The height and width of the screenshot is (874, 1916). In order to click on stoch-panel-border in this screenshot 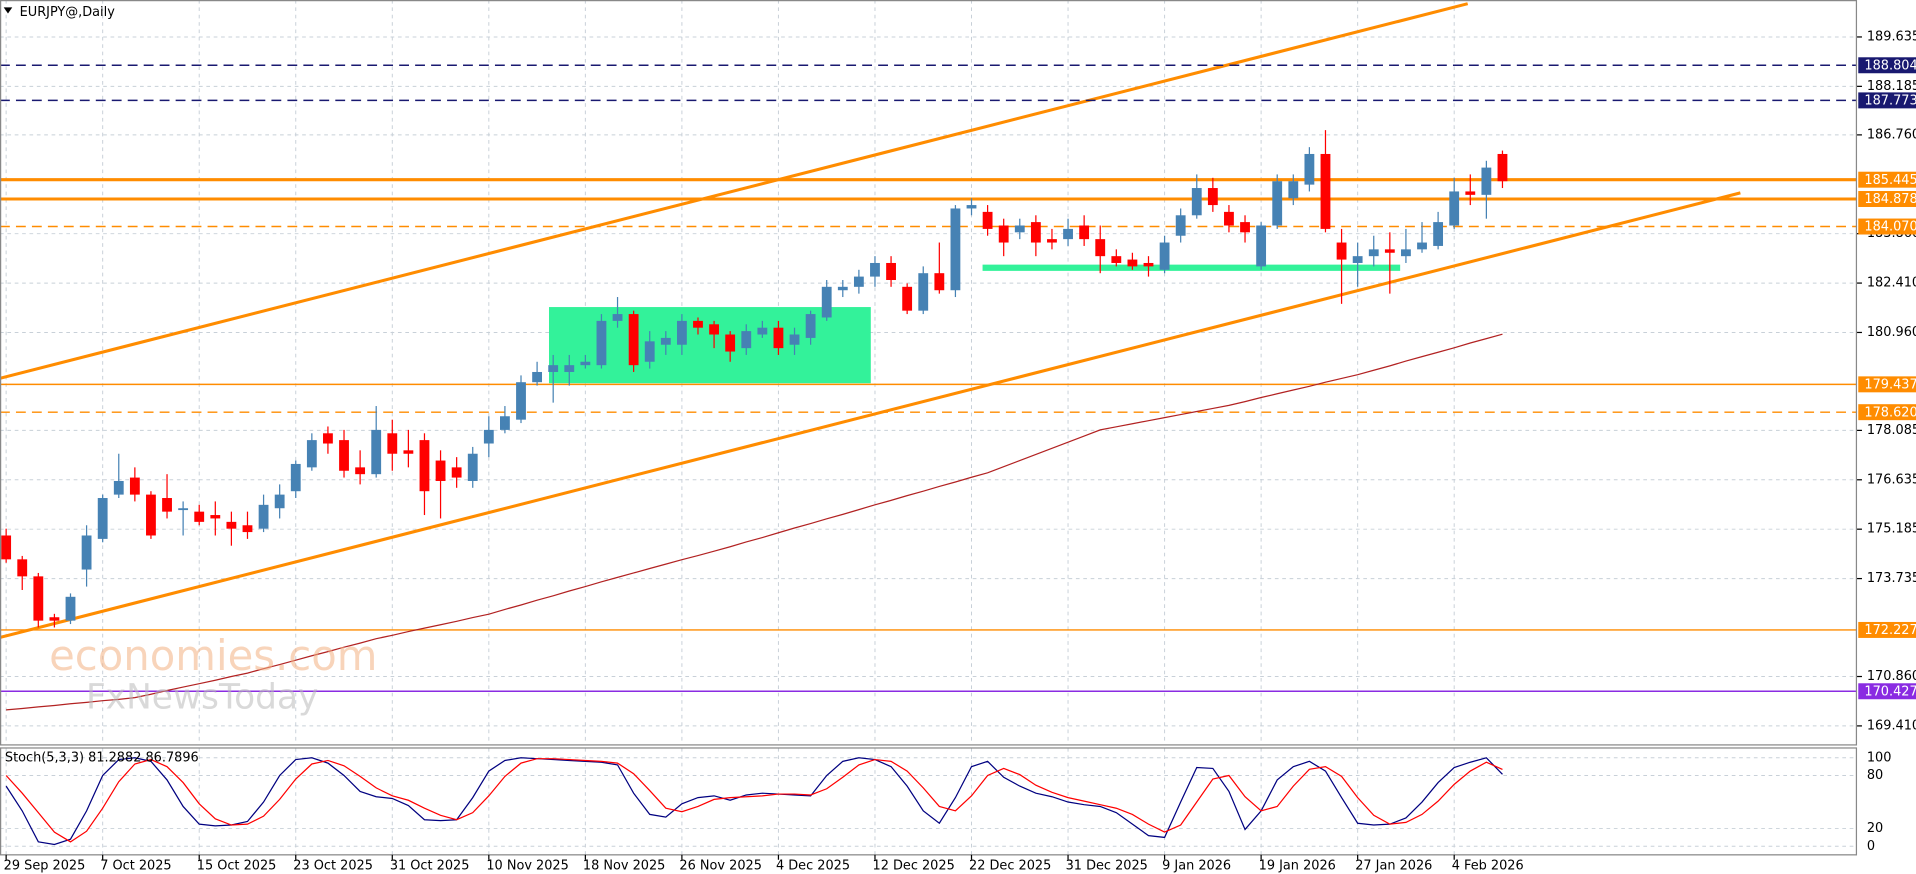, I will do `click(929, 801)`.